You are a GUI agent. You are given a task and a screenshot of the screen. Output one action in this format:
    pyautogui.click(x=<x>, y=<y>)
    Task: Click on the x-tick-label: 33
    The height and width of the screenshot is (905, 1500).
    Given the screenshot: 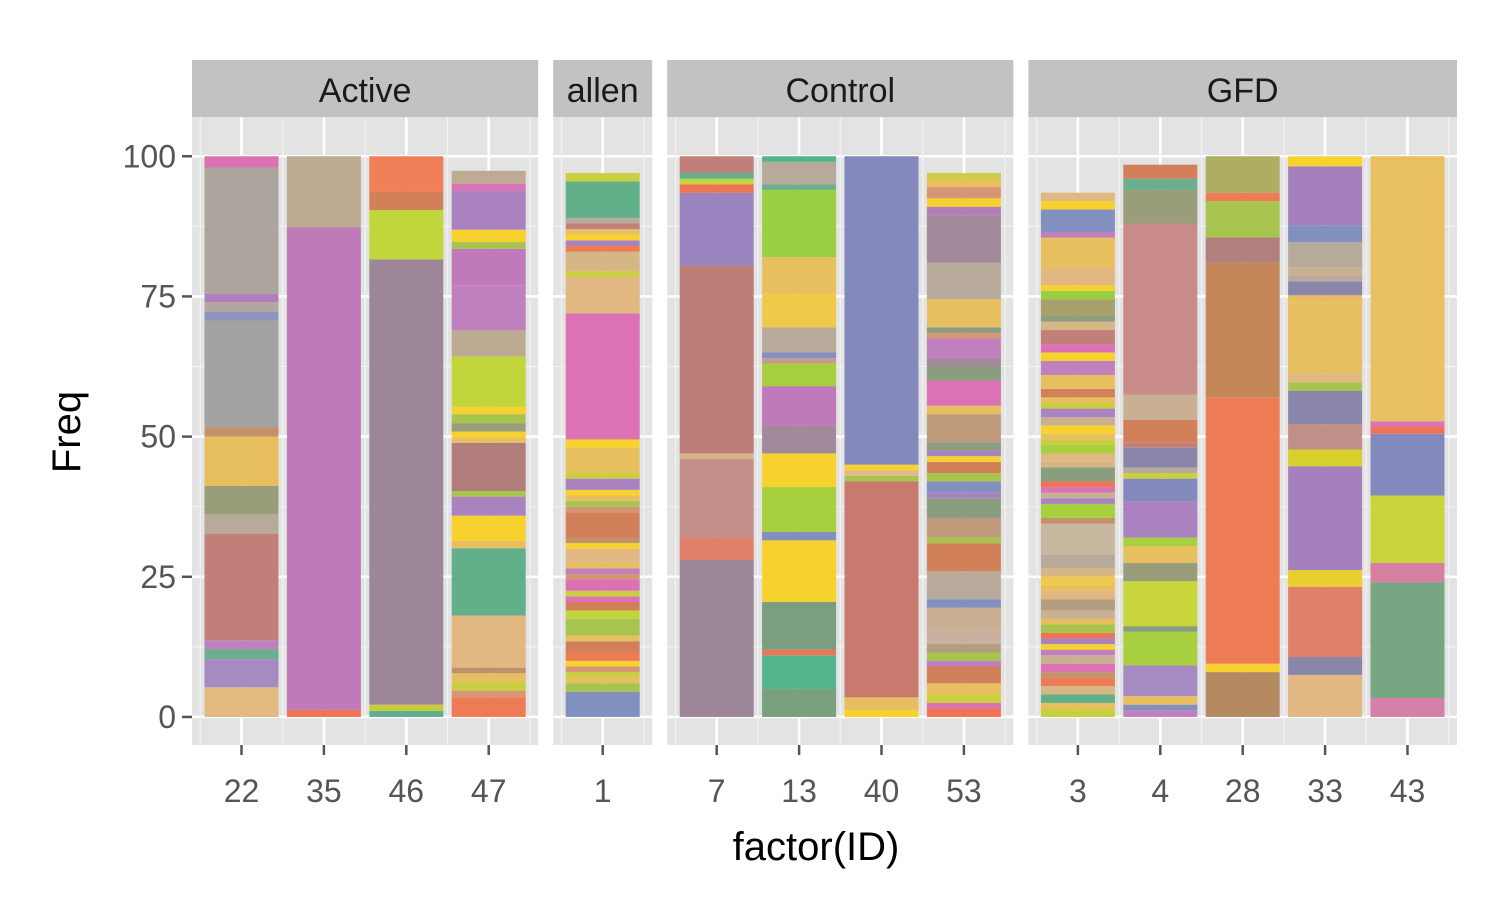 What is the action you would take?
    pyautogui.click(x=1325, y=791)
    